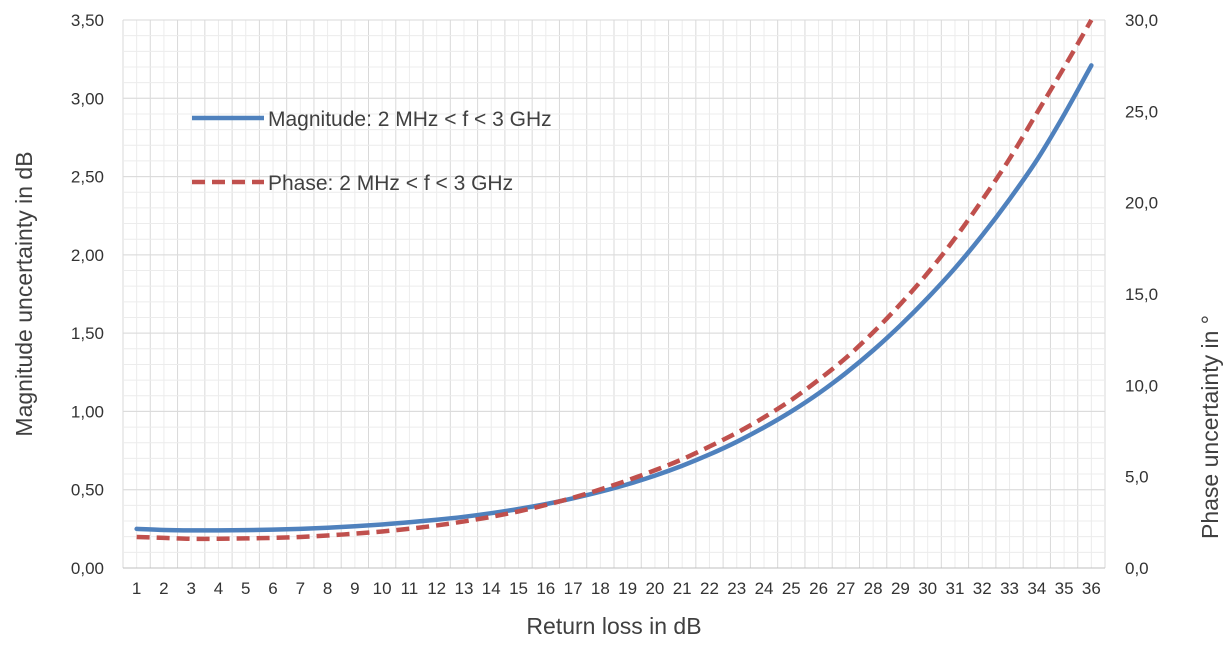 The height and width of the screenshot is (654, 1231). I want to click on x-tick-label: 6, so click(272, 588).